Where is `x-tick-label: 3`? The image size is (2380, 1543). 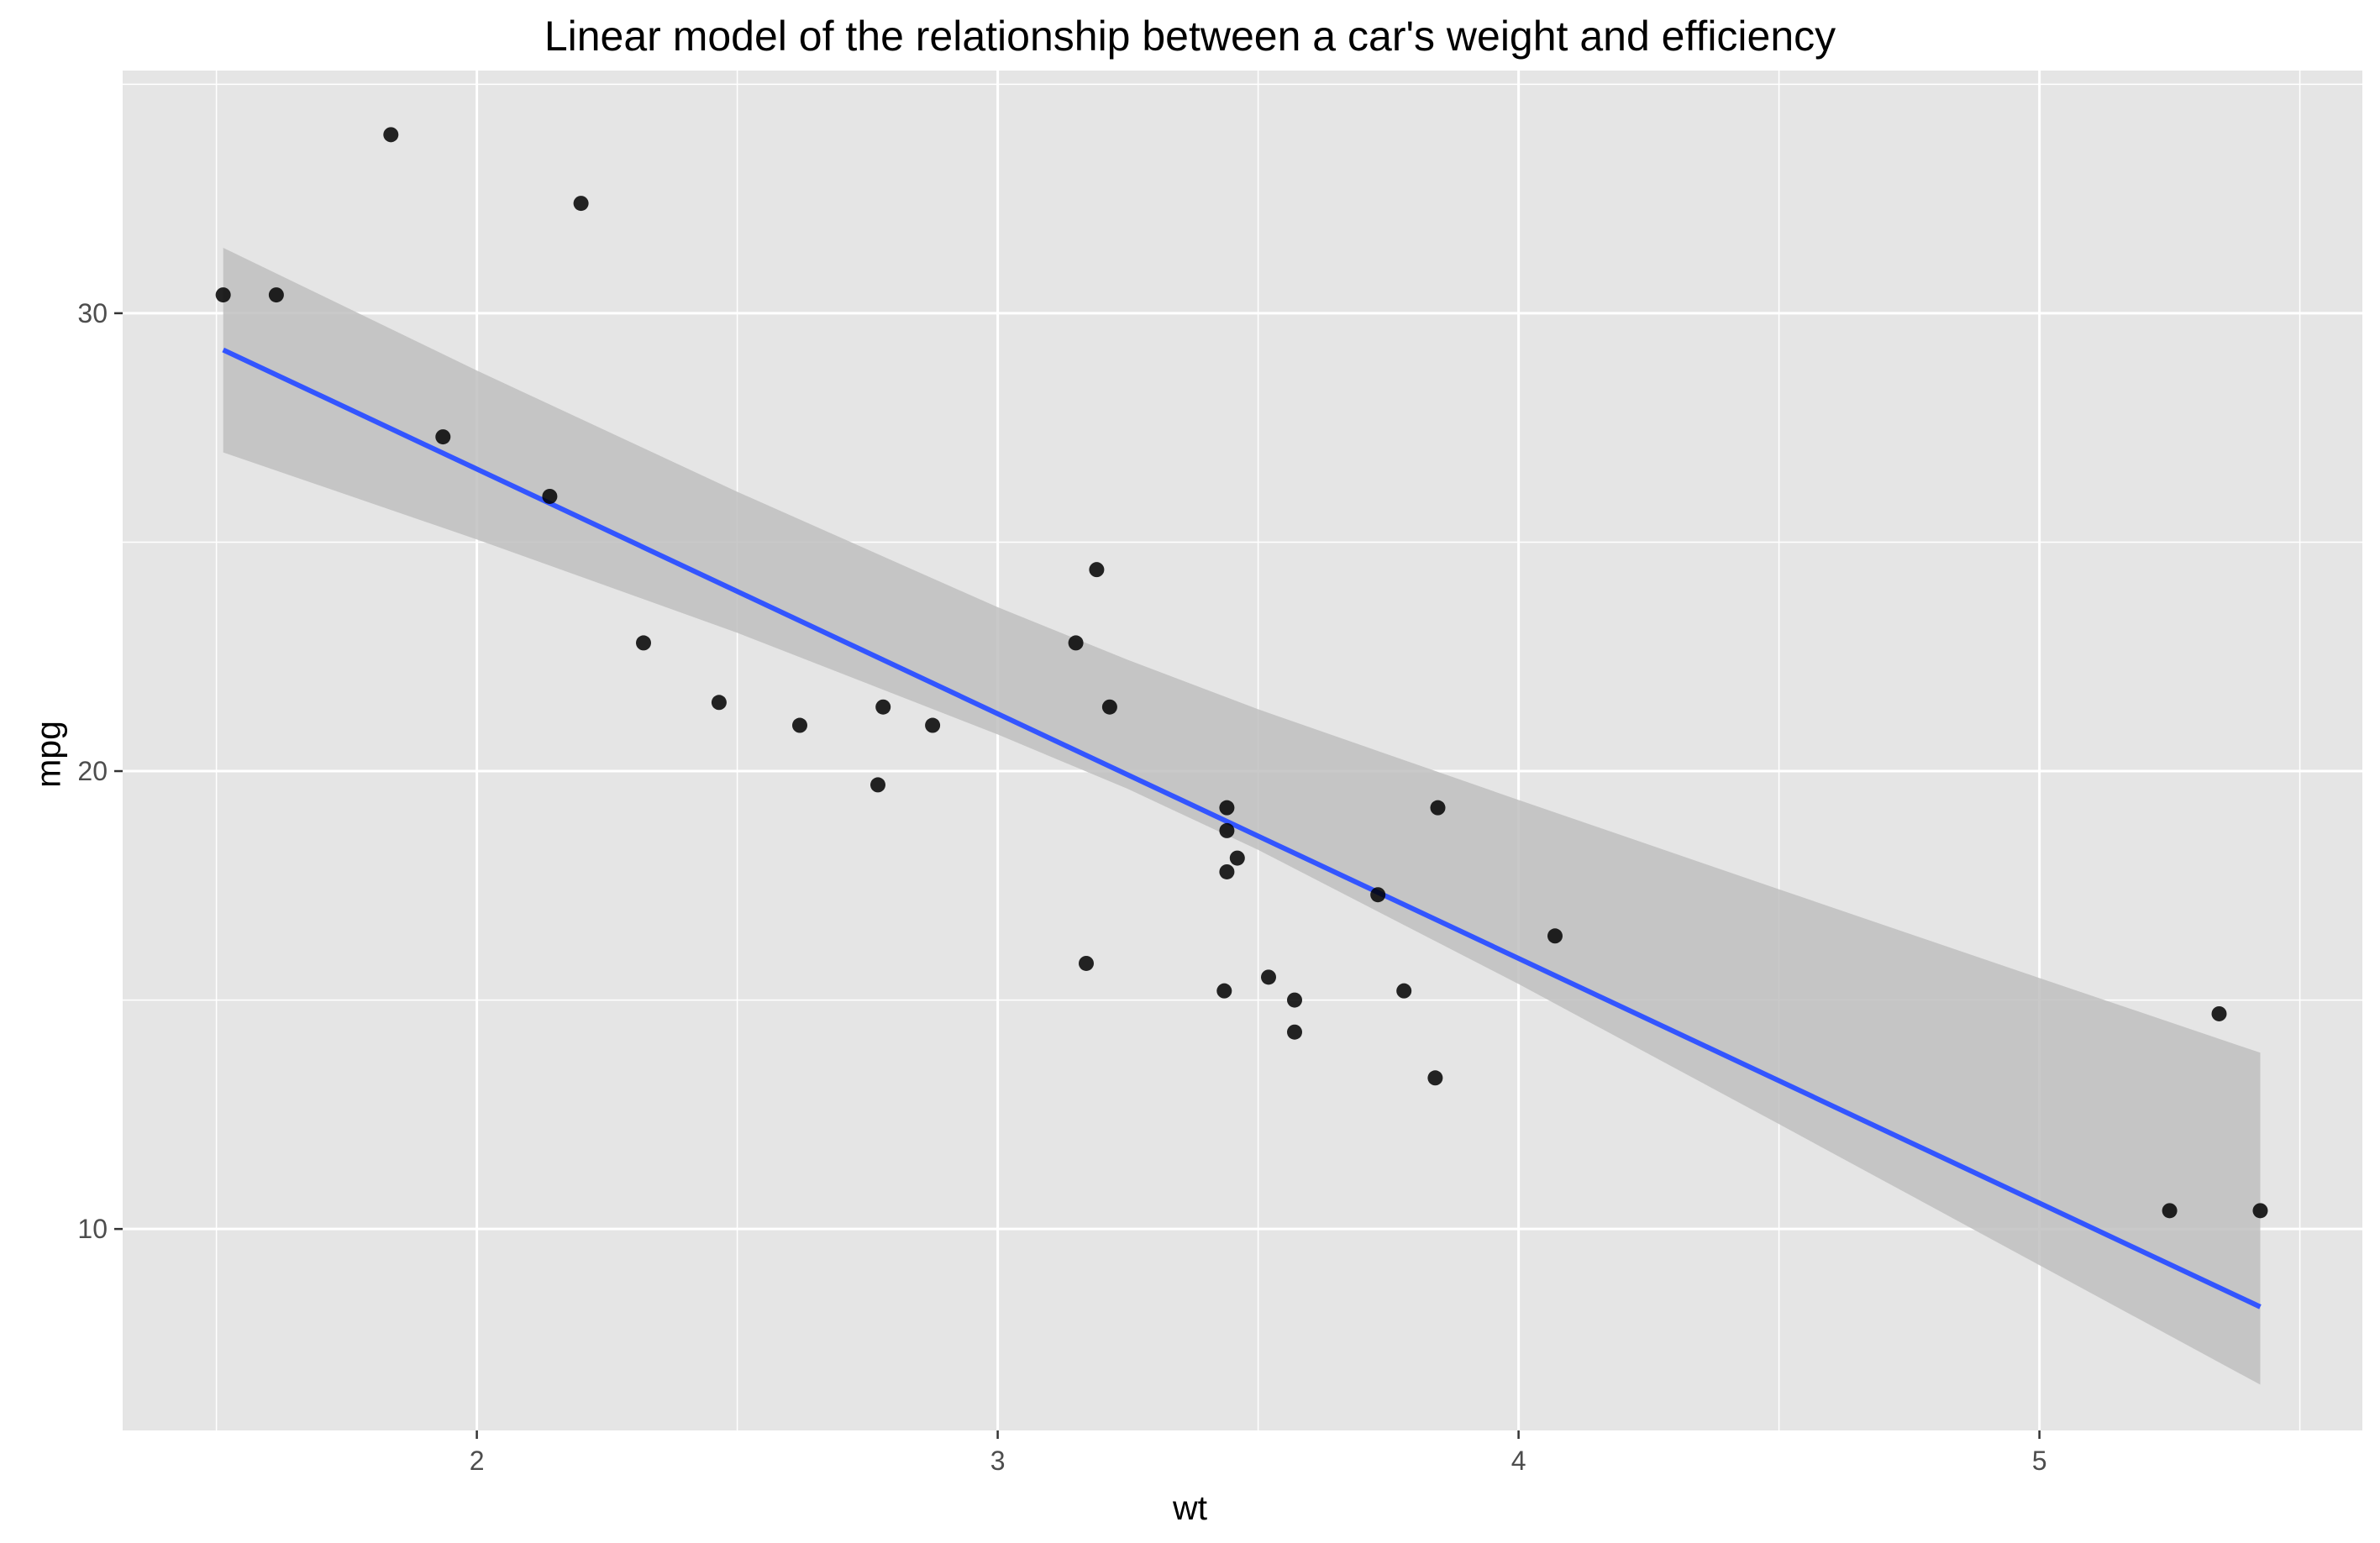
x-tick-label: 3 is located at coordinates (998, 1461).